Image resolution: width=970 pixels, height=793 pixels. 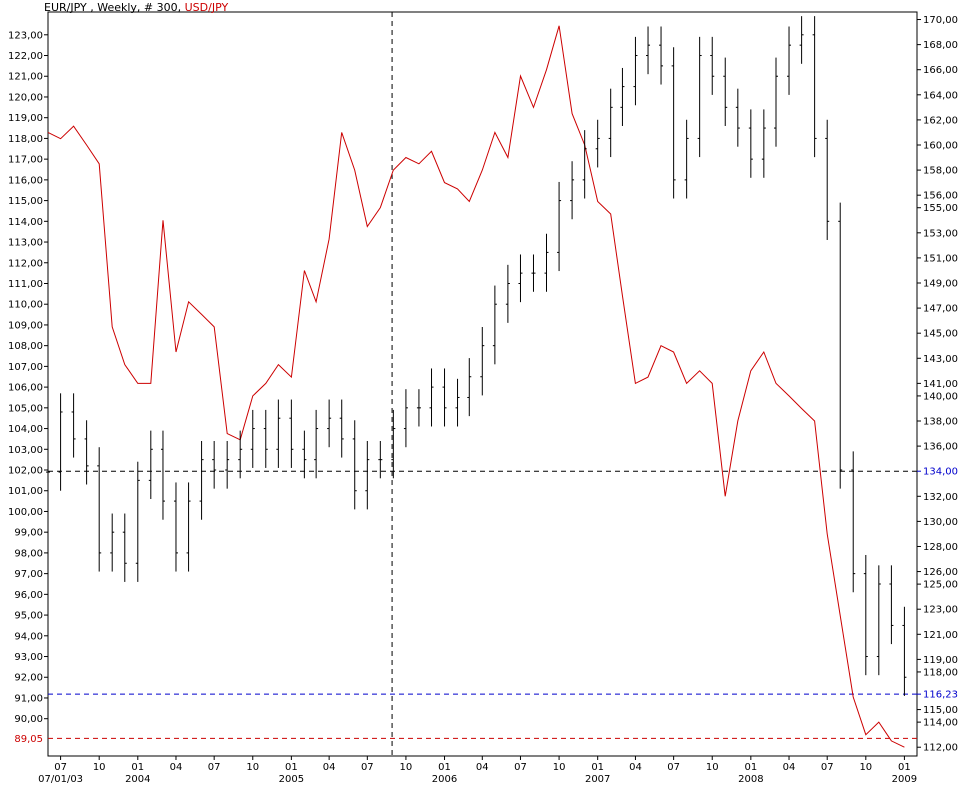 I want to click on right-tick-label: 156,00, so click(x=940, y=196).